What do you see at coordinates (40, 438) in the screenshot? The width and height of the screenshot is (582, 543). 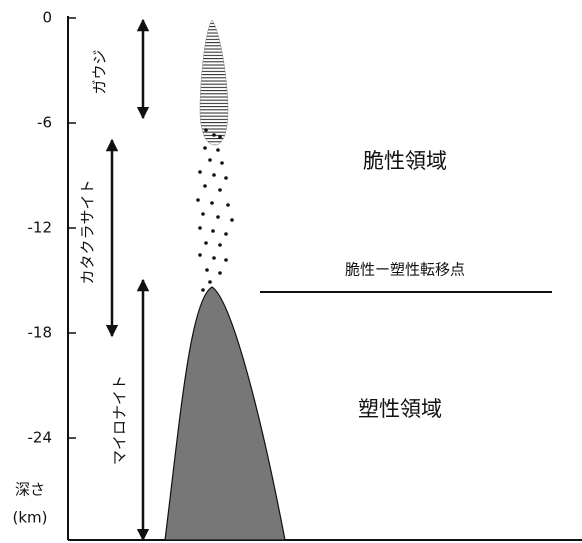 I see `tick-label: -24` at bounding box center [40, 438].